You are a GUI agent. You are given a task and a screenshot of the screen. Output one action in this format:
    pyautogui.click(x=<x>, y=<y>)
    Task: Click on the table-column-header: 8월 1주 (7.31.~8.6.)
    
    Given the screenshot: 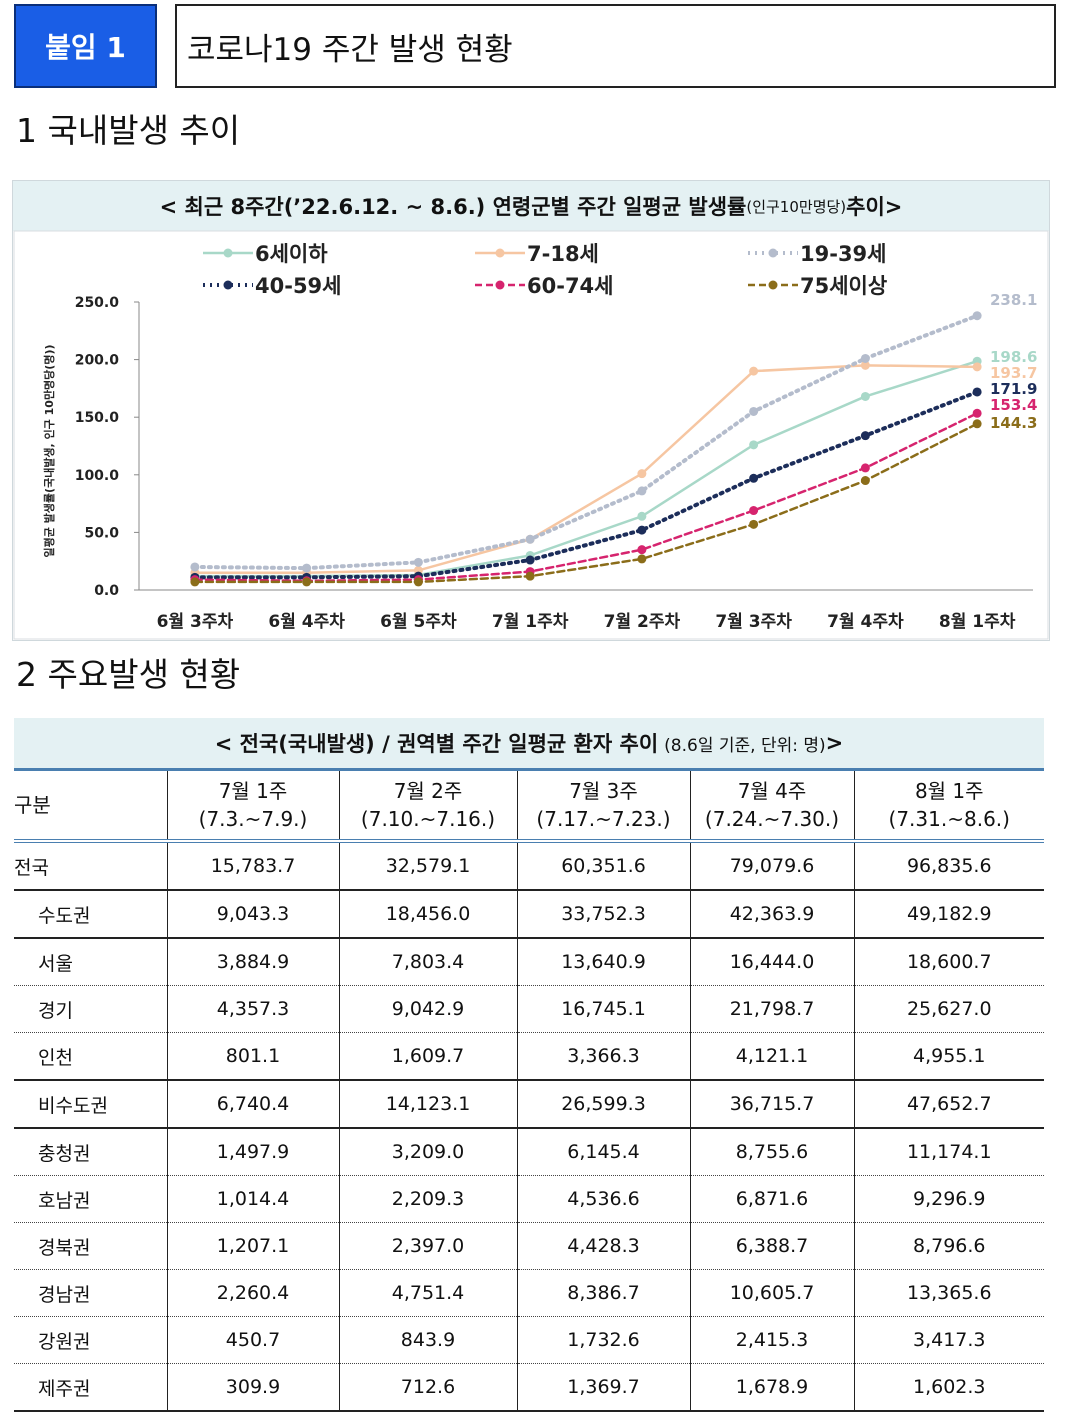 What is the action you would take?
    pyautogui.click(x=948, y=805)
    